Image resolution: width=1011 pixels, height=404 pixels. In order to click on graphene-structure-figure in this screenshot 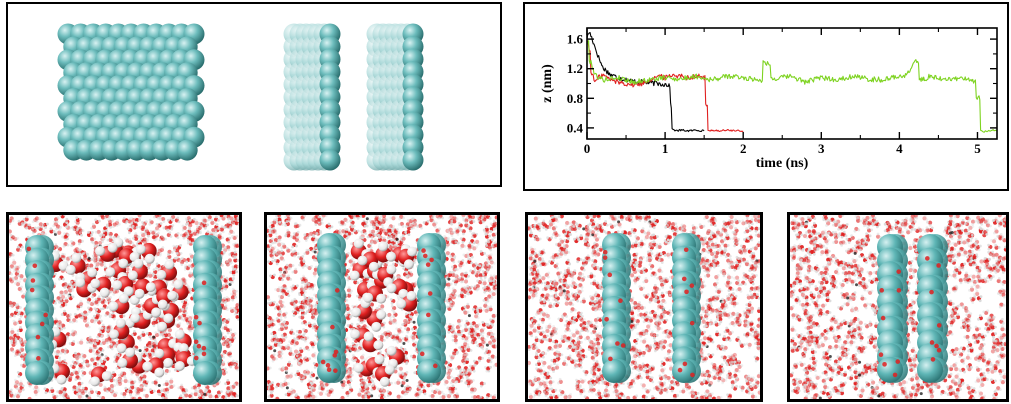, I will do `click(240, 97)`.